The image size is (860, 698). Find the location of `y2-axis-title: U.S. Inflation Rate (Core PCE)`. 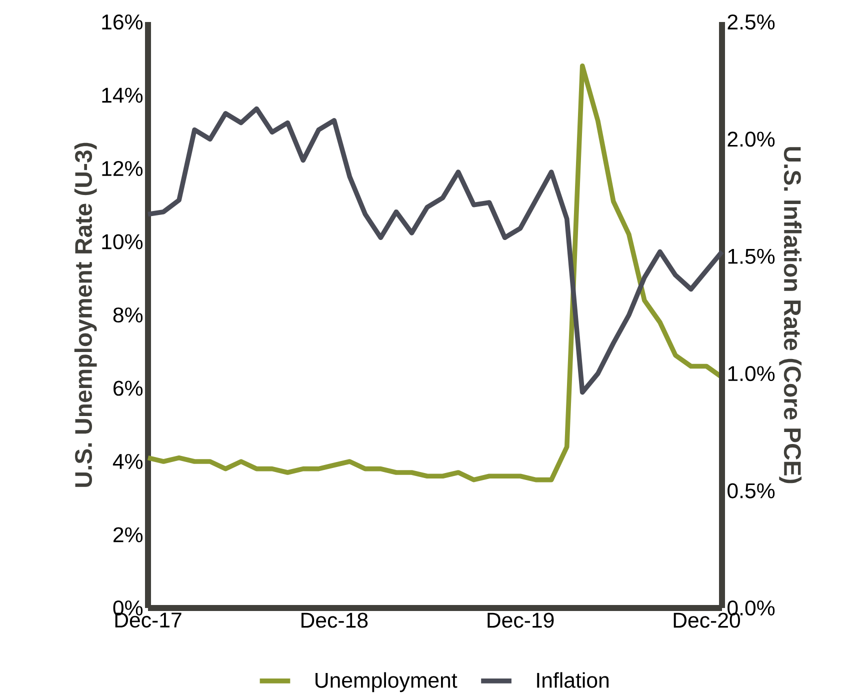

y2-axis-title: U.S. Inflation Rate (Core PCE) is located at coordinates (790, 315).